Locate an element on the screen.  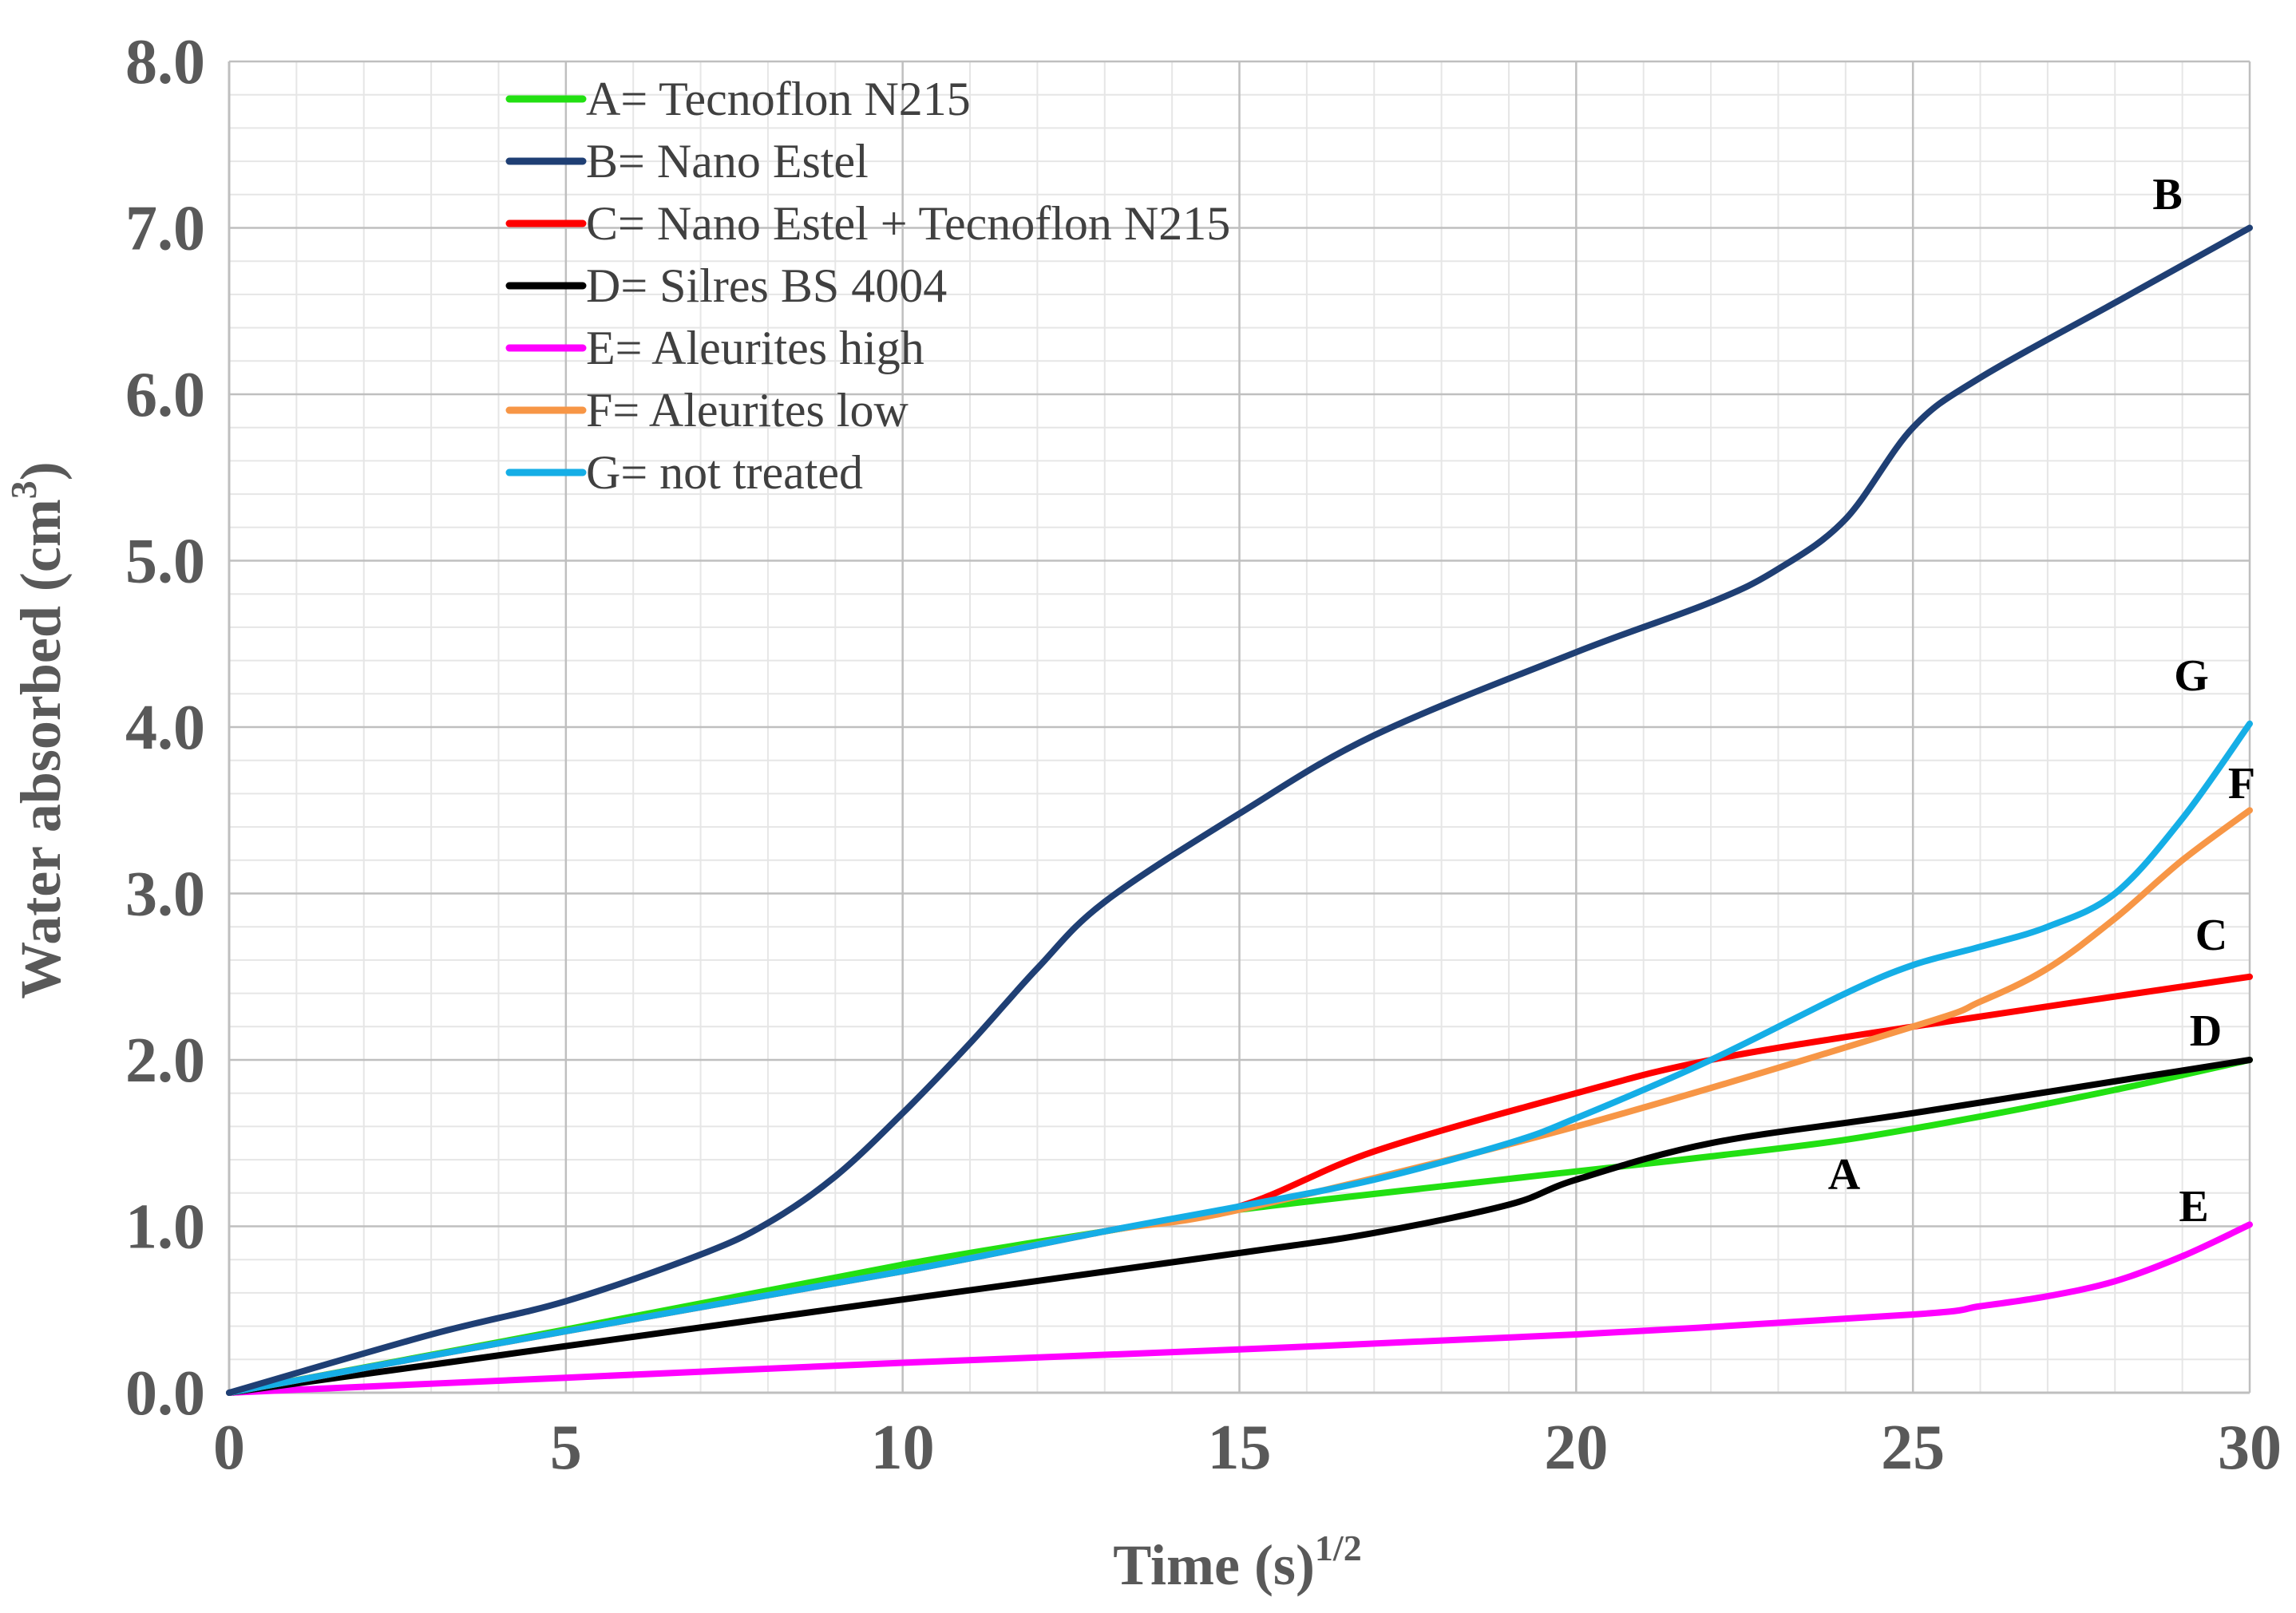
y-tick-label: 3.0 is located at coordinates (165, 895).